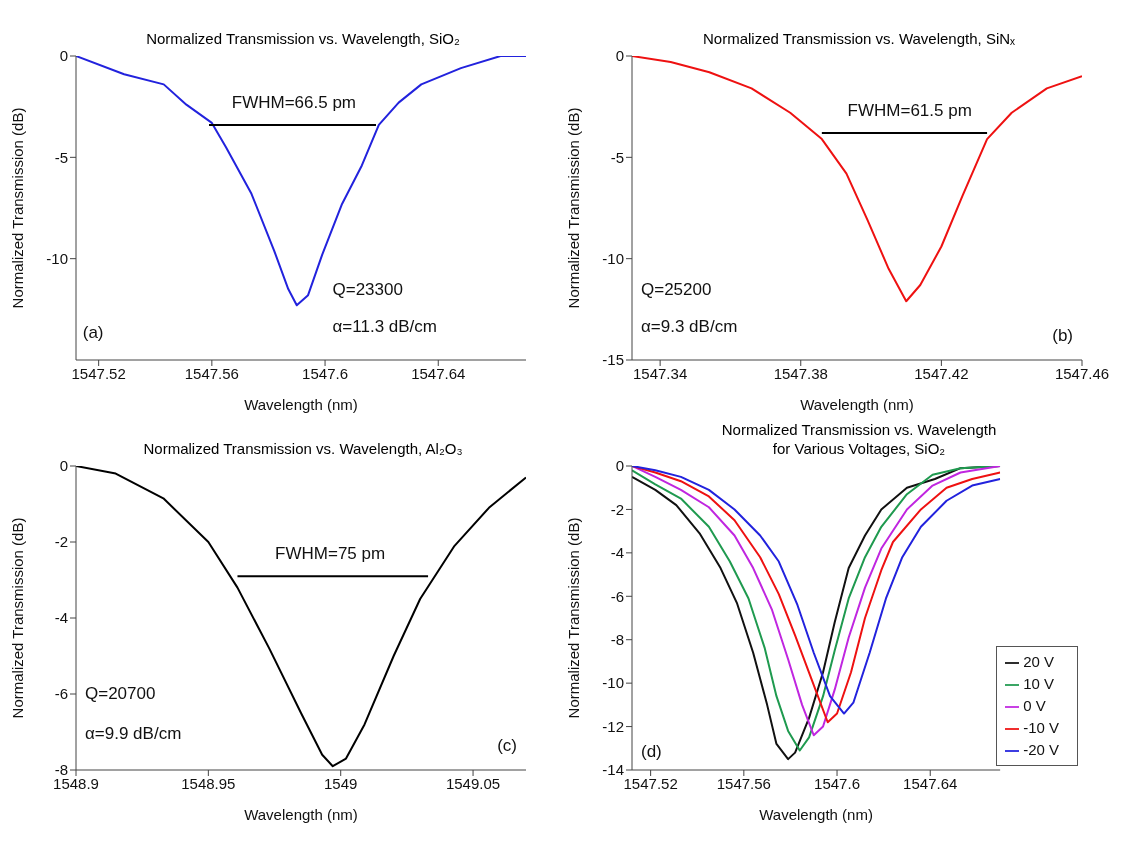 Image resolution: width=1123 pixels, height=851 pixels. Describe the element at coordinates (1082, 373) in the screenshot. I see `x-tick-label: 1547.46` at that location.